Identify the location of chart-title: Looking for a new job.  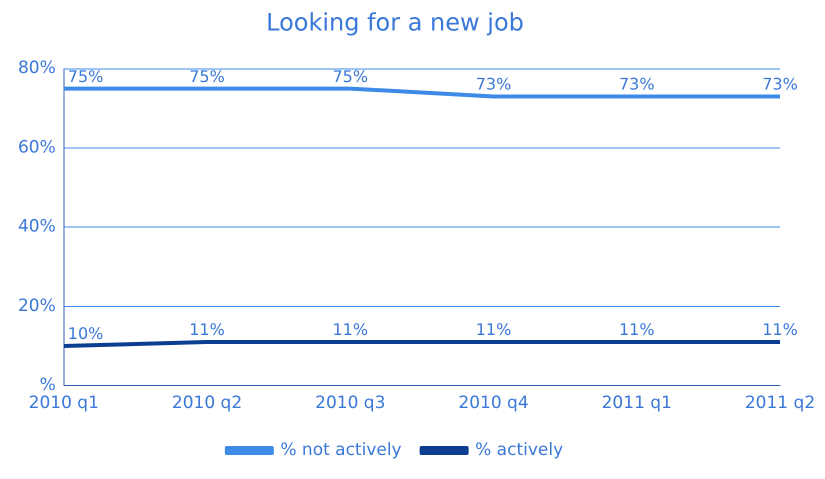
(395, 22).